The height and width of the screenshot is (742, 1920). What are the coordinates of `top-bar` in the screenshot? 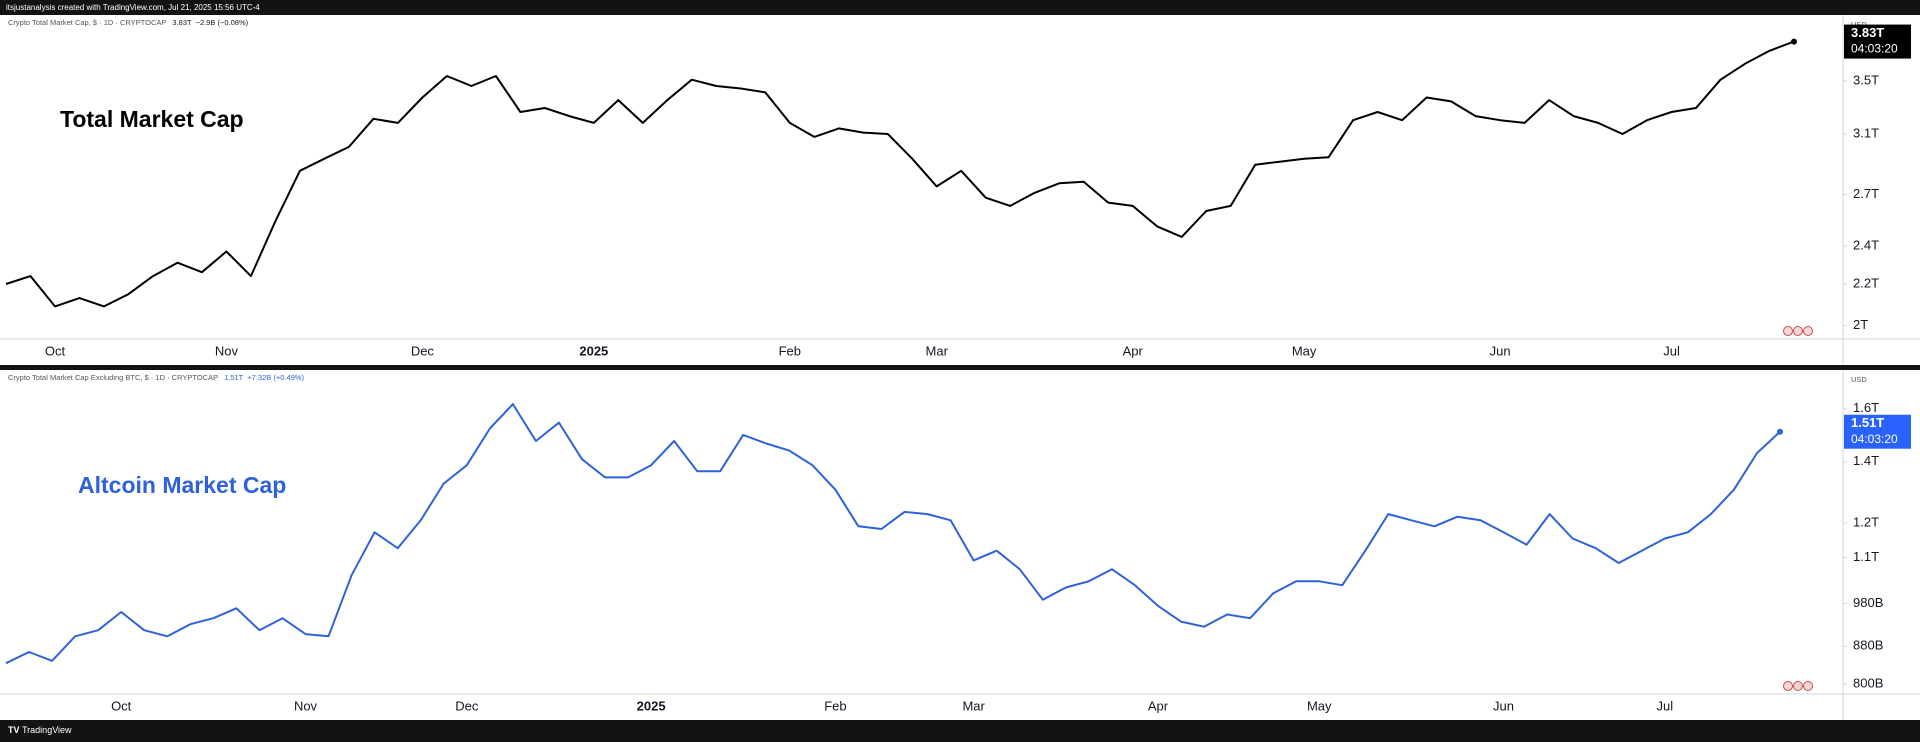 It's located at (960, 7).